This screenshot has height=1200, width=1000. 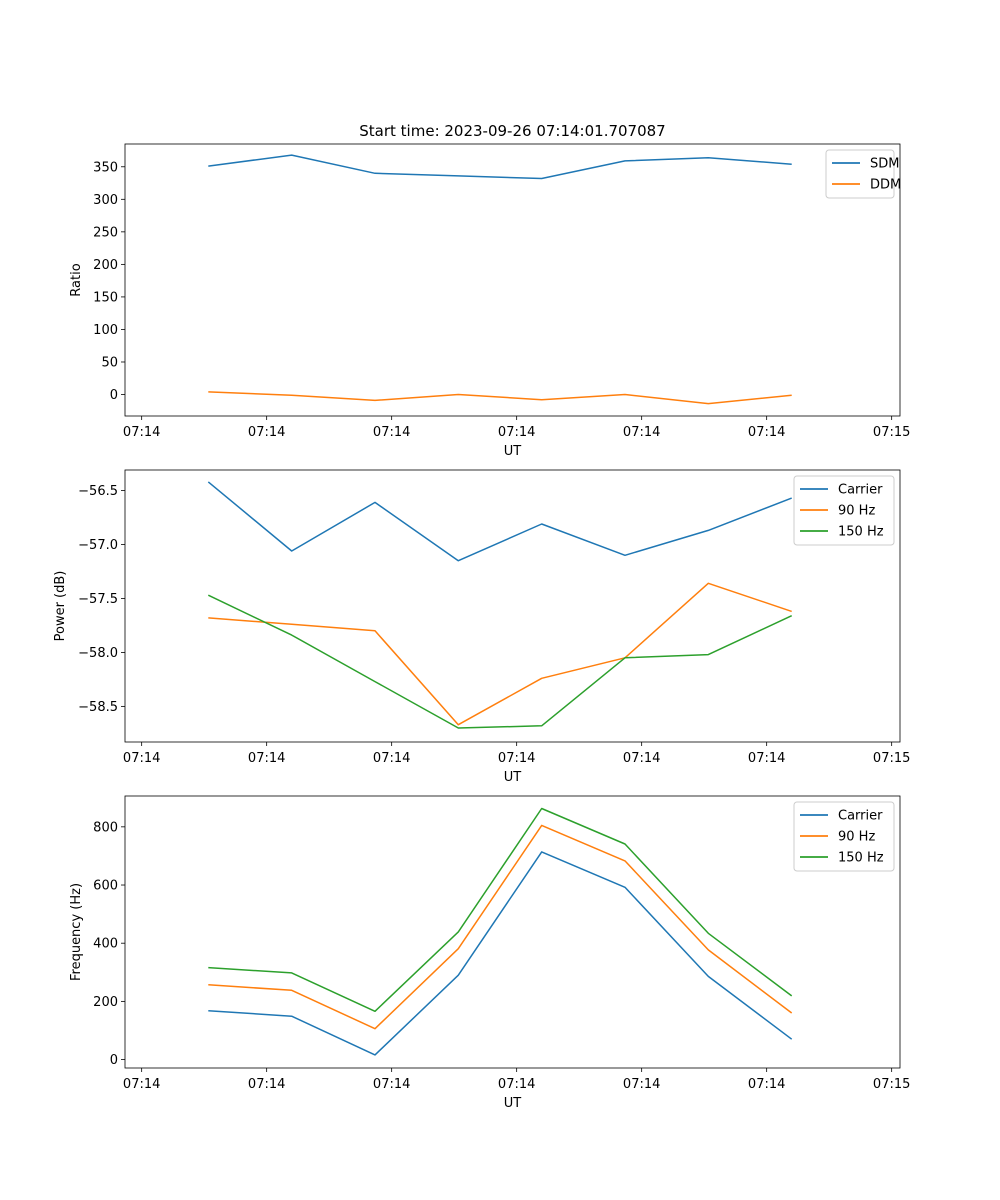 I want to click on legend-label: SDM, so click(x=884, y=164).